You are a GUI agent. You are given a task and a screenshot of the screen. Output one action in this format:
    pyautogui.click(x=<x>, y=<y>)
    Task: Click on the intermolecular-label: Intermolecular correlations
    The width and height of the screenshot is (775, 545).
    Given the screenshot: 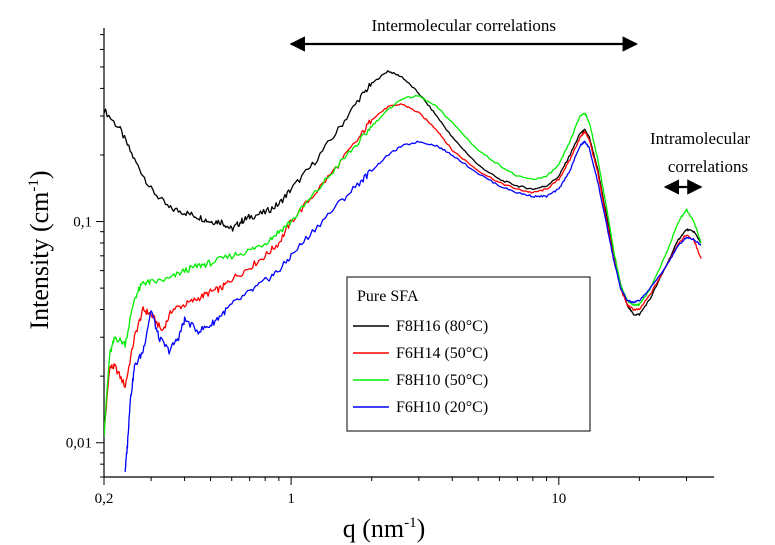 What is the action you would take?
    pyautogui.click(x=463, y=25)
    